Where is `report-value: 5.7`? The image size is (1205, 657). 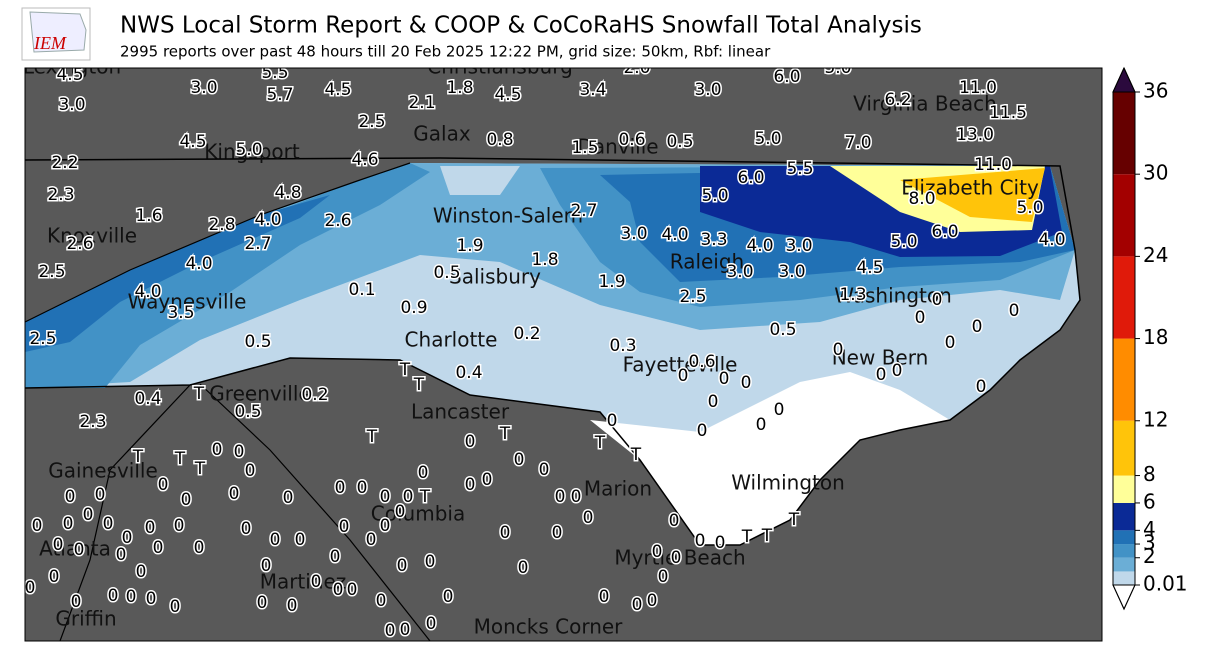 report-value: 5.7 is located at coordinates (279, 95).